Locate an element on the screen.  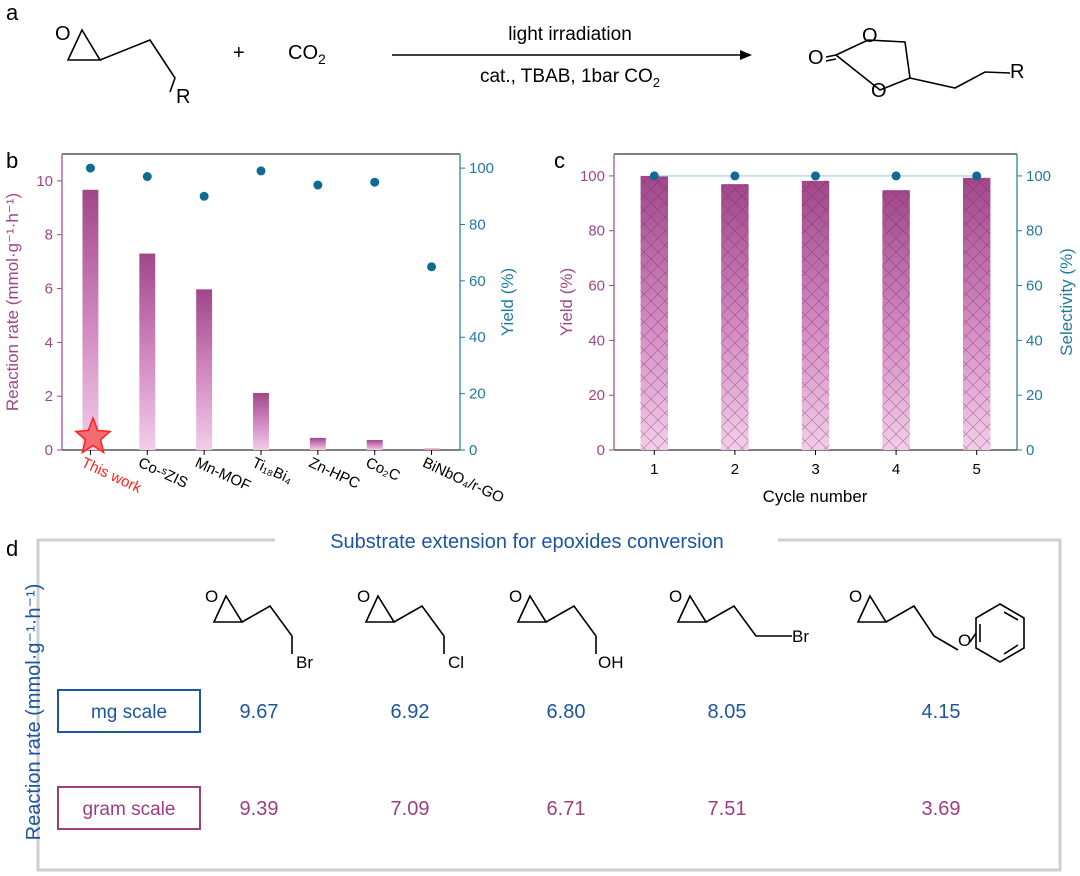
x-tick-label: 4 is located at coordinates (896, 469).